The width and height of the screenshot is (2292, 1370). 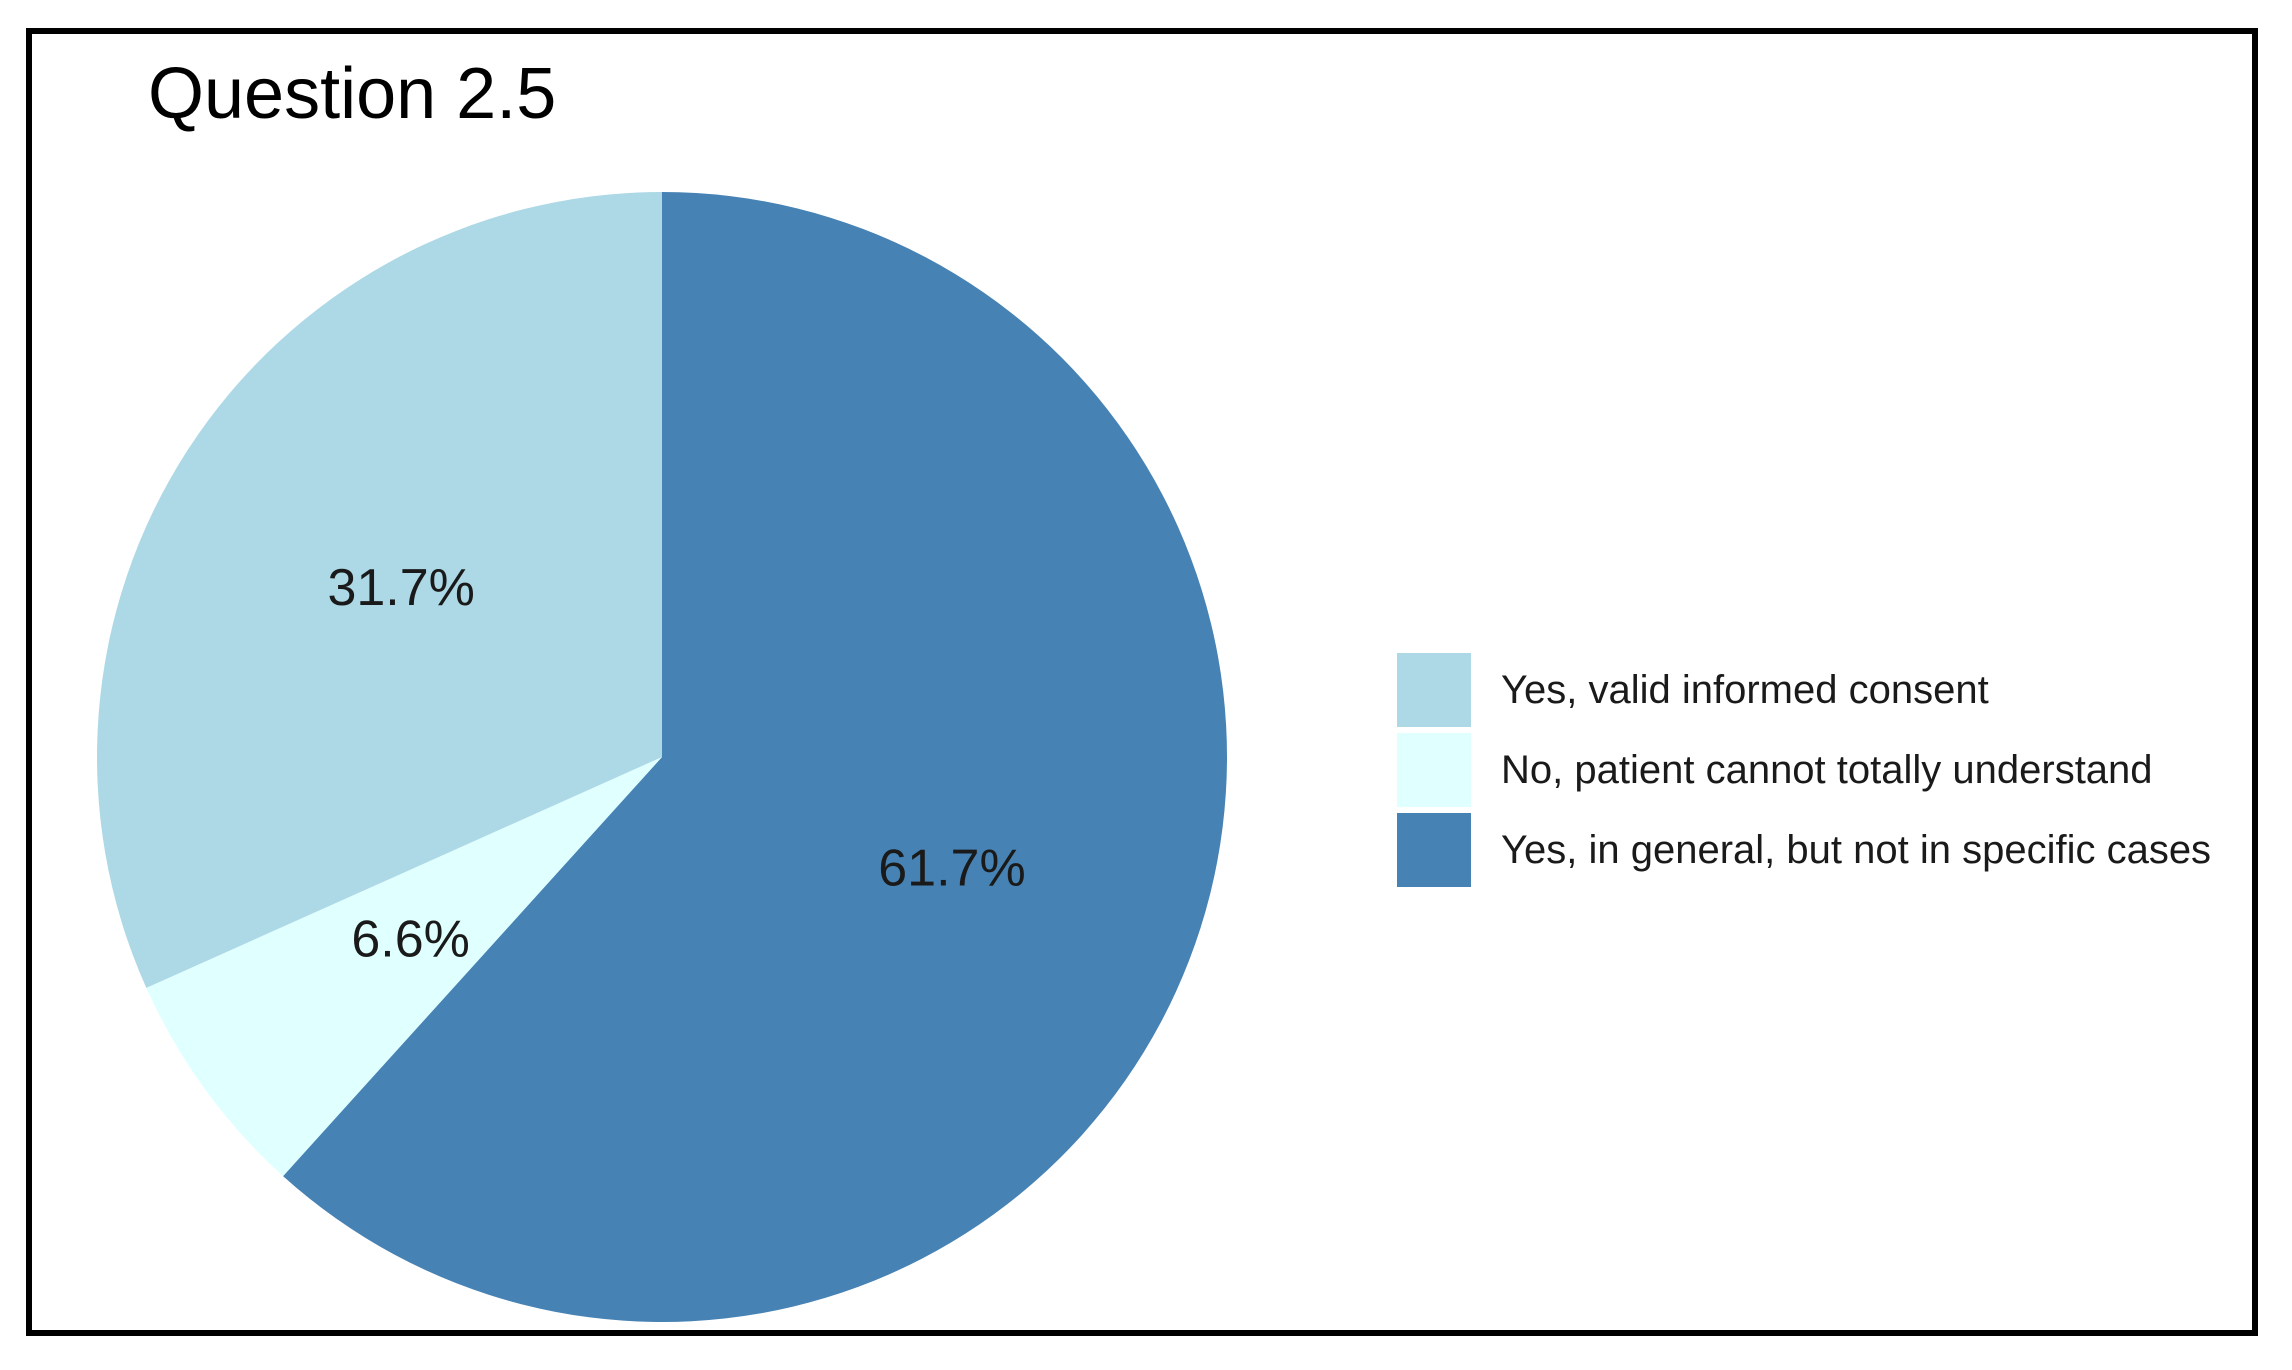 I want to click on slice-label-0: 61.7%, so click(x=951, y=869).